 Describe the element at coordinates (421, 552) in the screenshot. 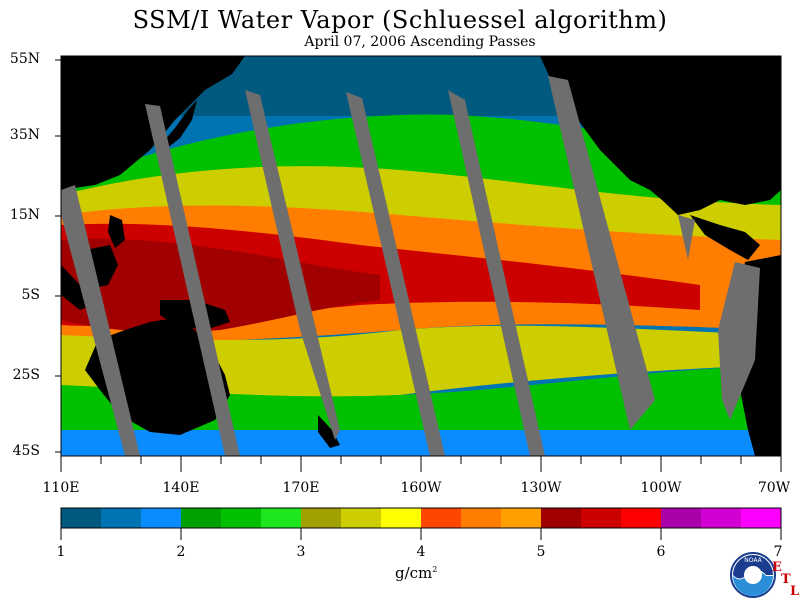

I see `colorbar-tick-4: 4` at that location.